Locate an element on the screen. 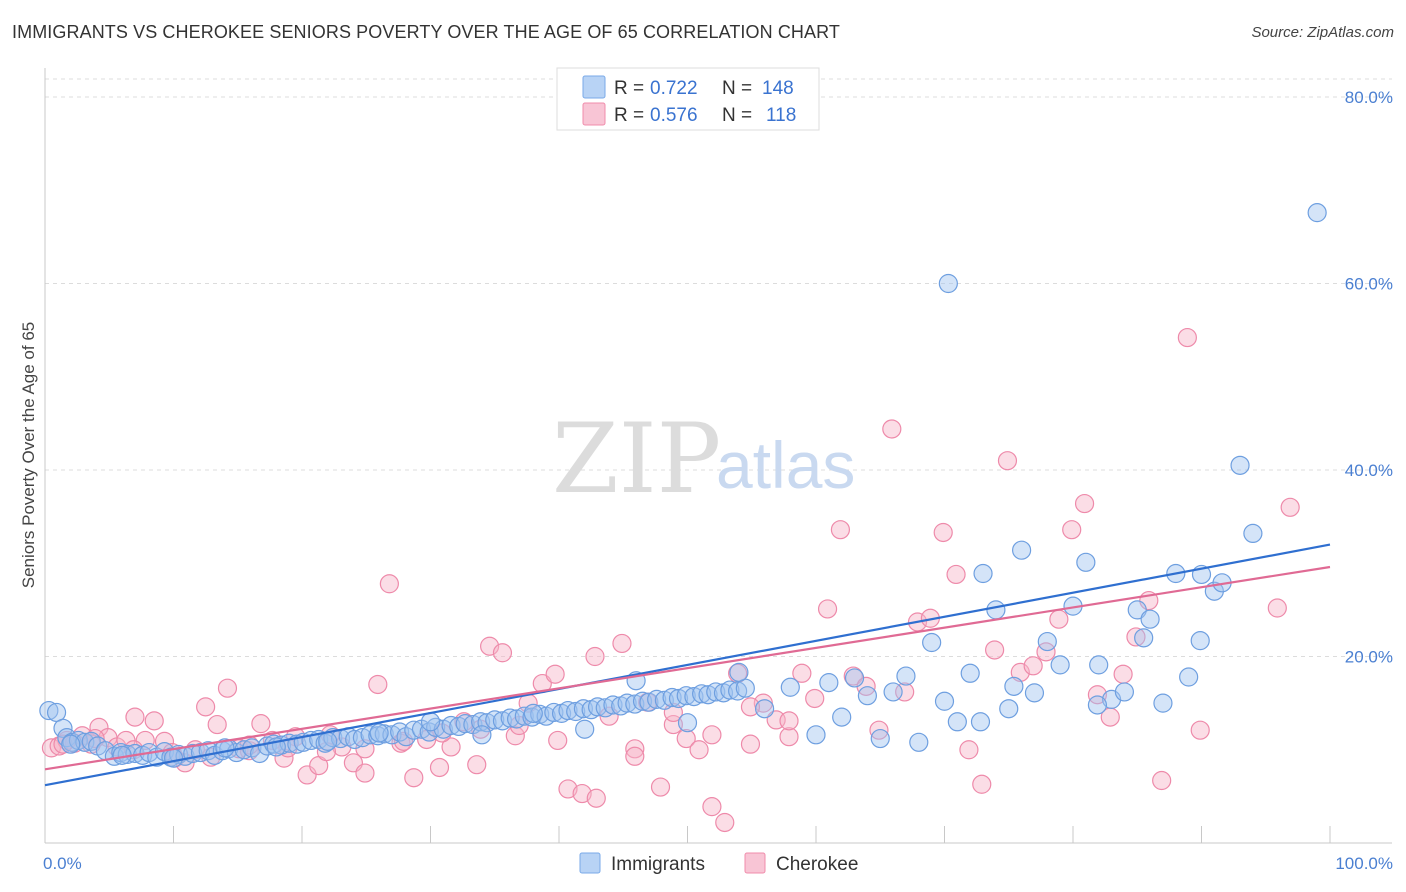 This screenshot has height=892, width=1406. y-tick-label: 80.0% is located at coordinates (1369, 97).